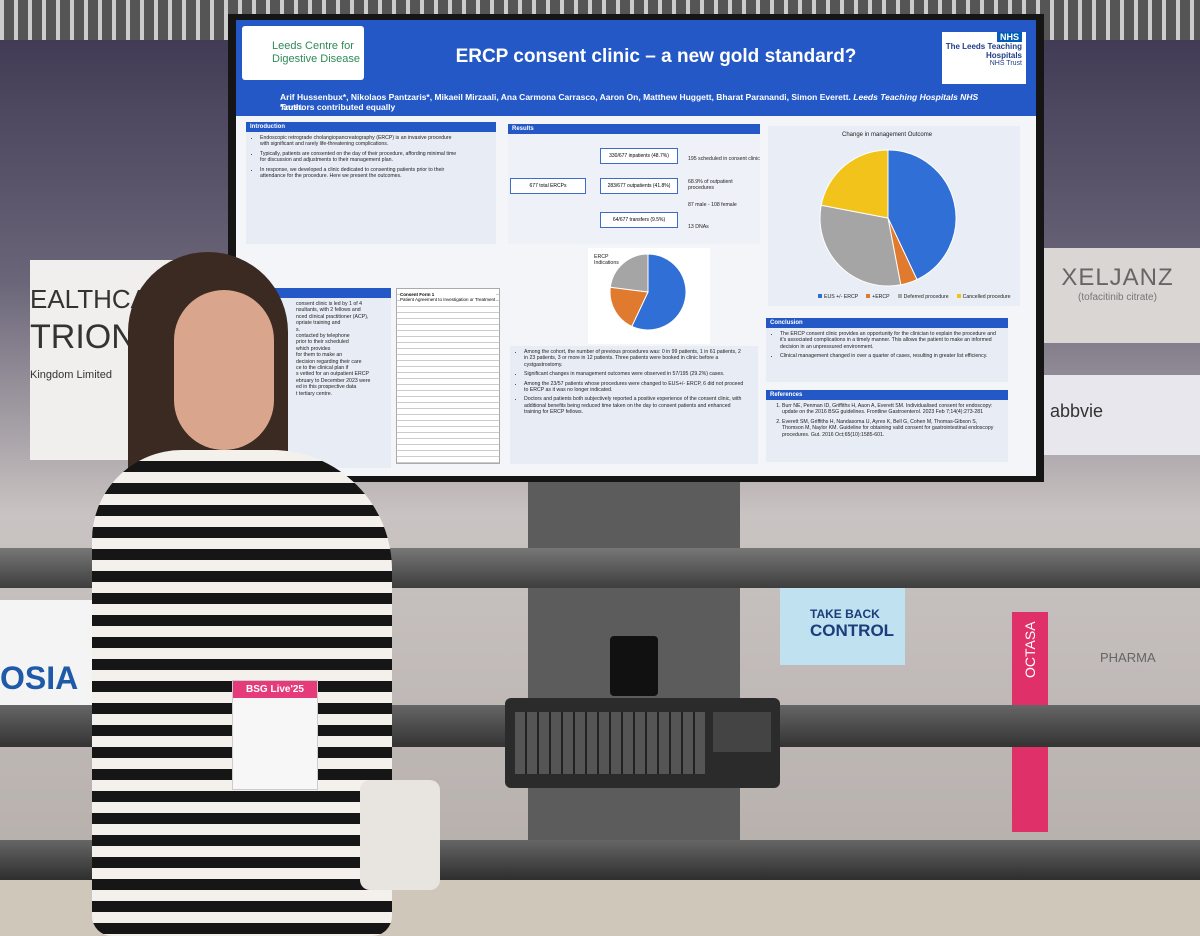 This screenshot has height=936, width=1200. Describe the element at coordinates (322, 368) in the screenshot. I see `method-line: ce to the clinical plan if` at that location.